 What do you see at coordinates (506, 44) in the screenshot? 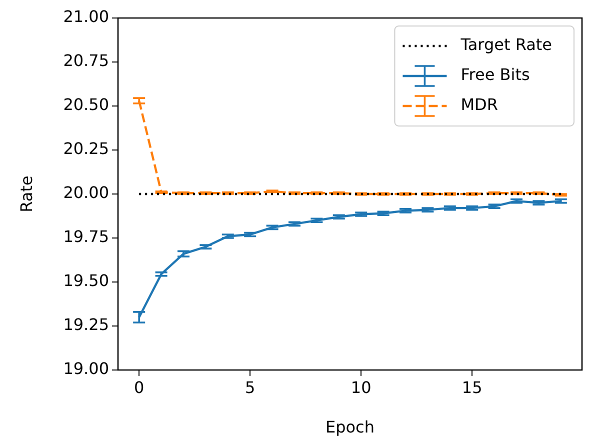
I see `legend-label: Target Rate` at bounding box center [506, 44].